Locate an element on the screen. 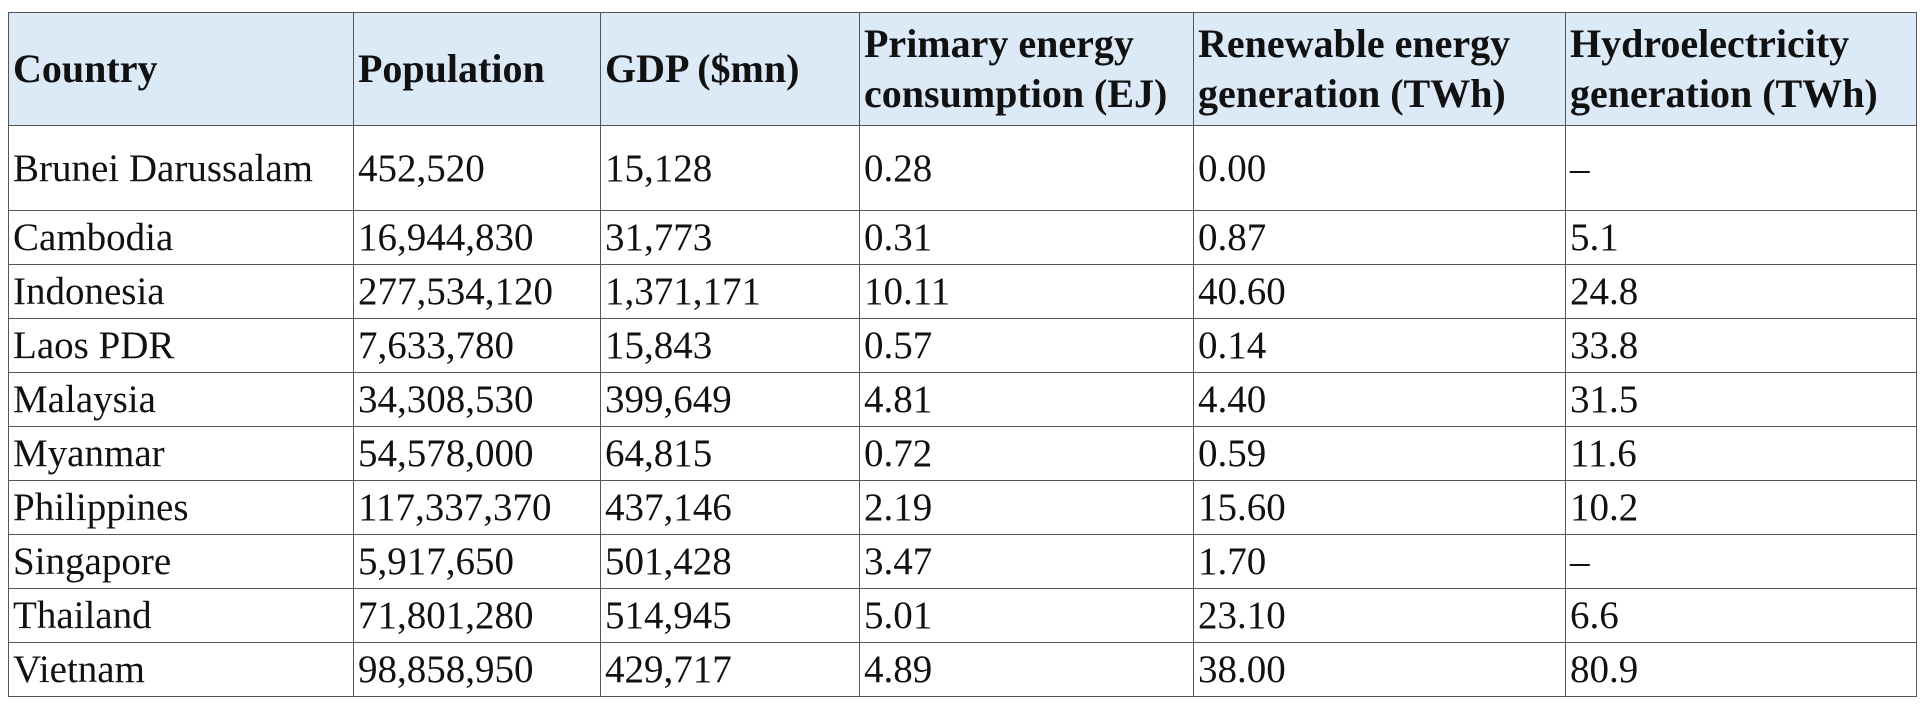 This screenshot has height=708, width=1920. cell-population: 16,944,830 is located at coordinates (477, 237).